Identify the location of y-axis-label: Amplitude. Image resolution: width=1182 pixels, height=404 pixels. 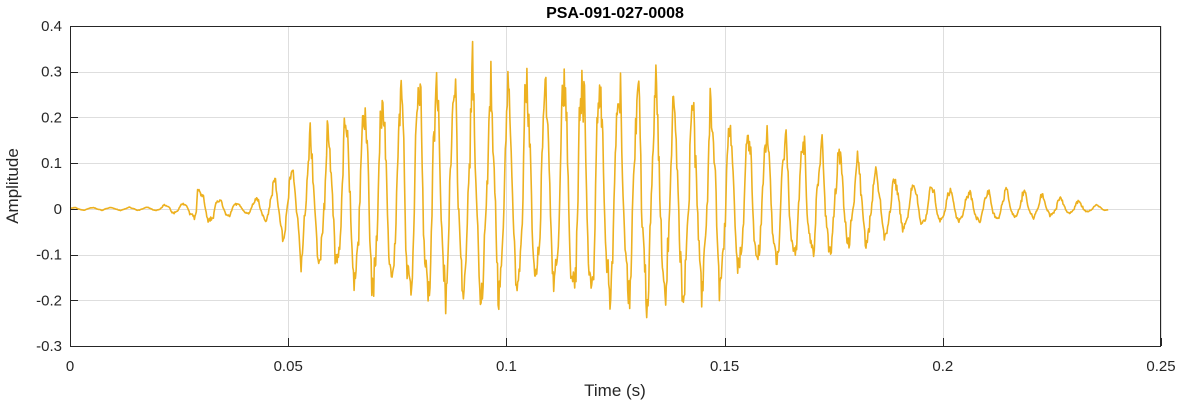
(12, 186).